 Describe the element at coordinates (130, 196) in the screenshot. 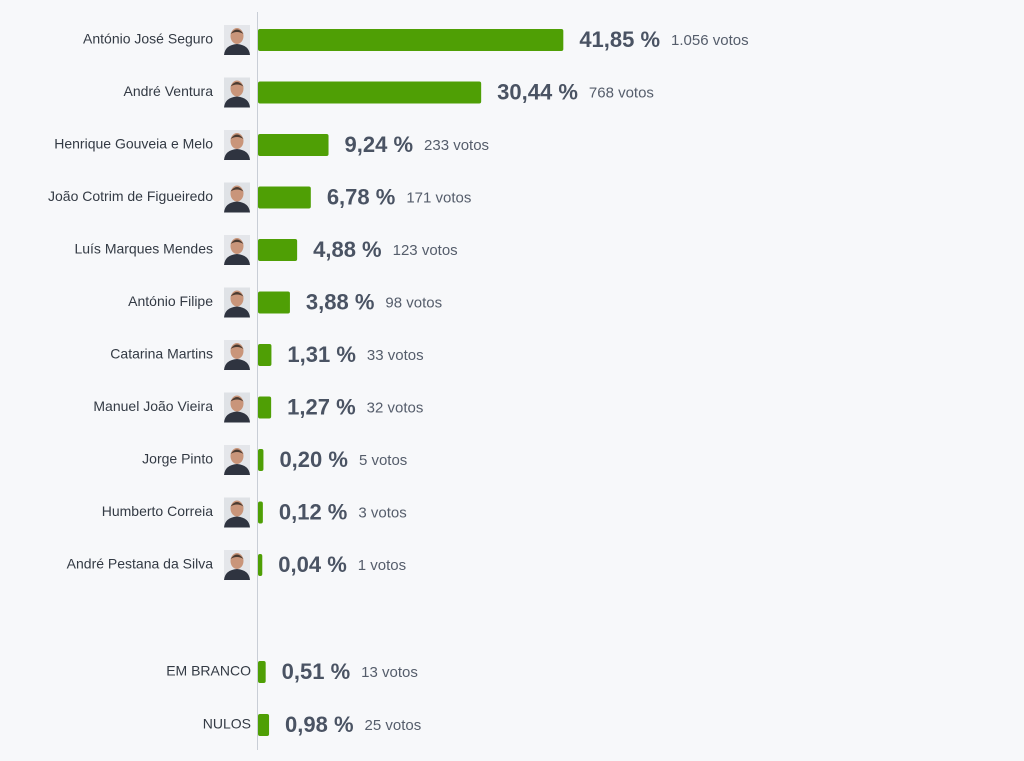

I see `category-label: João Cotrim de Figueiredo` at that location.